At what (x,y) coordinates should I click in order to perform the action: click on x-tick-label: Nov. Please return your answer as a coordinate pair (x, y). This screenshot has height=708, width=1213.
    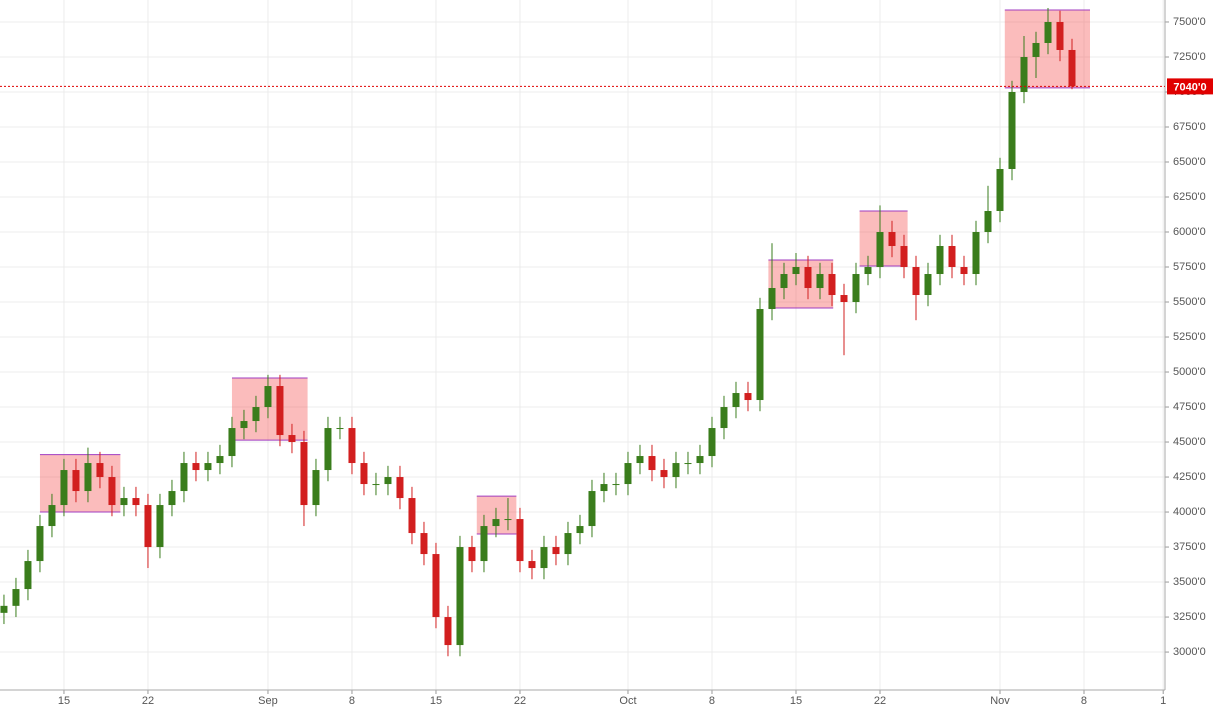
    Looking at the image, I should click on (1000, 701).